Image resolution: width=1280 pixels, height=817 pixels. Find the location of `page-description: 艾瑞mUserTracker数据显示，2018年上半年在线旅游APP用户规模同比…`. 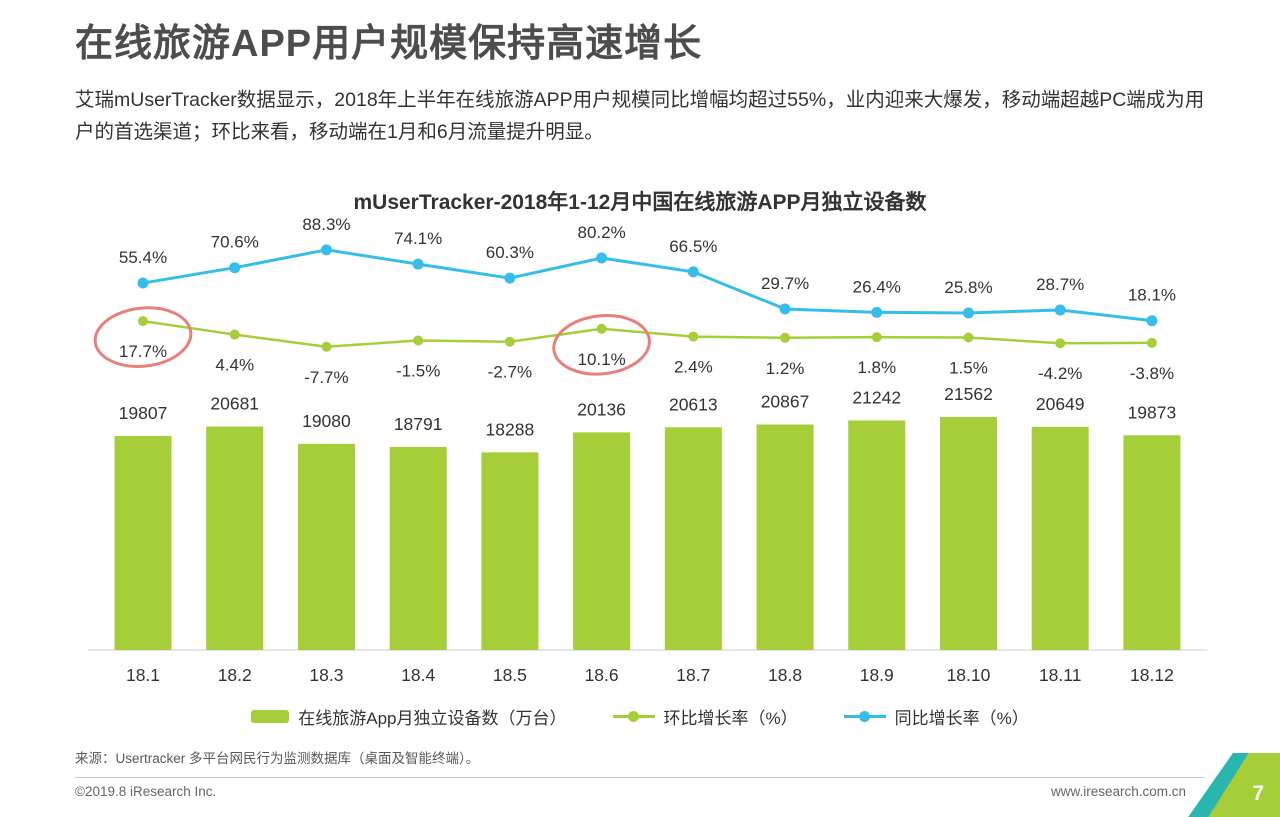

page-description: 艾瑞mUserTracker数据显示，2018年上半年在线旅游APP用户规模同比… is located at coordinates (640, 116).